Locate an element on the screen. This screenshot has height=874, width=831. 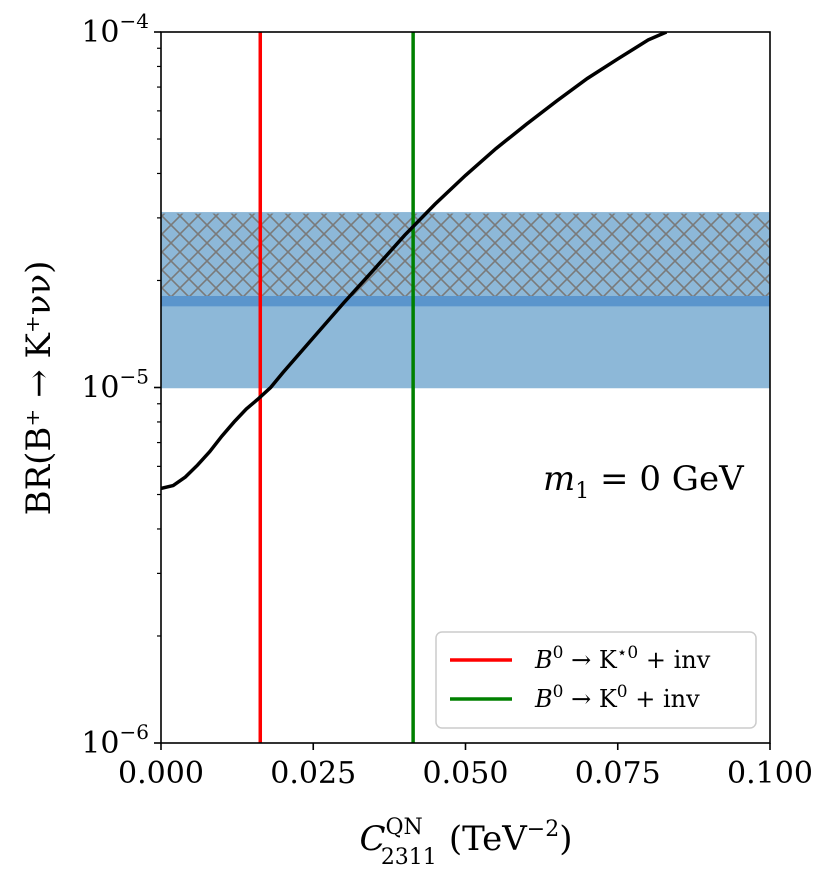
legend-entry: B0 → K0 + inv is located at coordinates (575, 697).